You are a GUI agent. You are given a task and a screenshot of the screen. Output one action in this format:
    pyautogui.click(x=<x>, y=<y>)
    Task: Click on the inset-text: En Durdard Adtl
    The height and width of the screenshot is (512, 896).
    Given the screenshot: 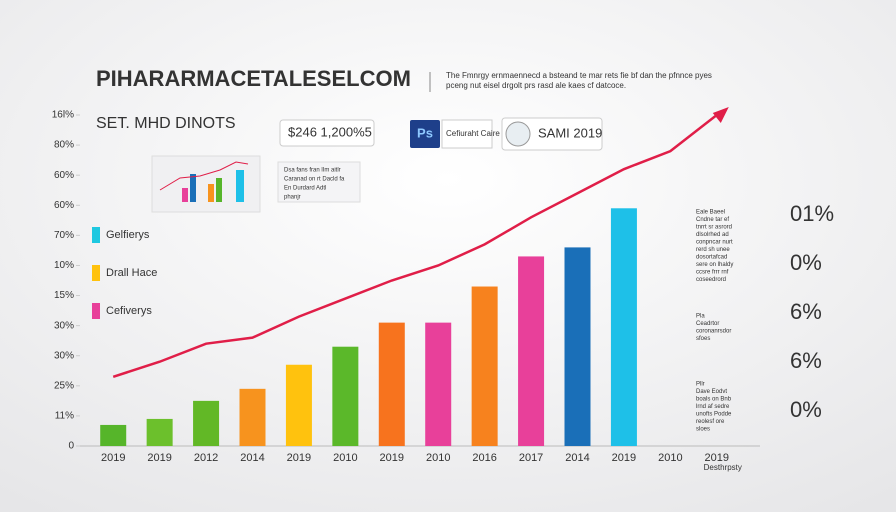 What is the action you would take?
    pyautogui.click(x=305, y=189)
    